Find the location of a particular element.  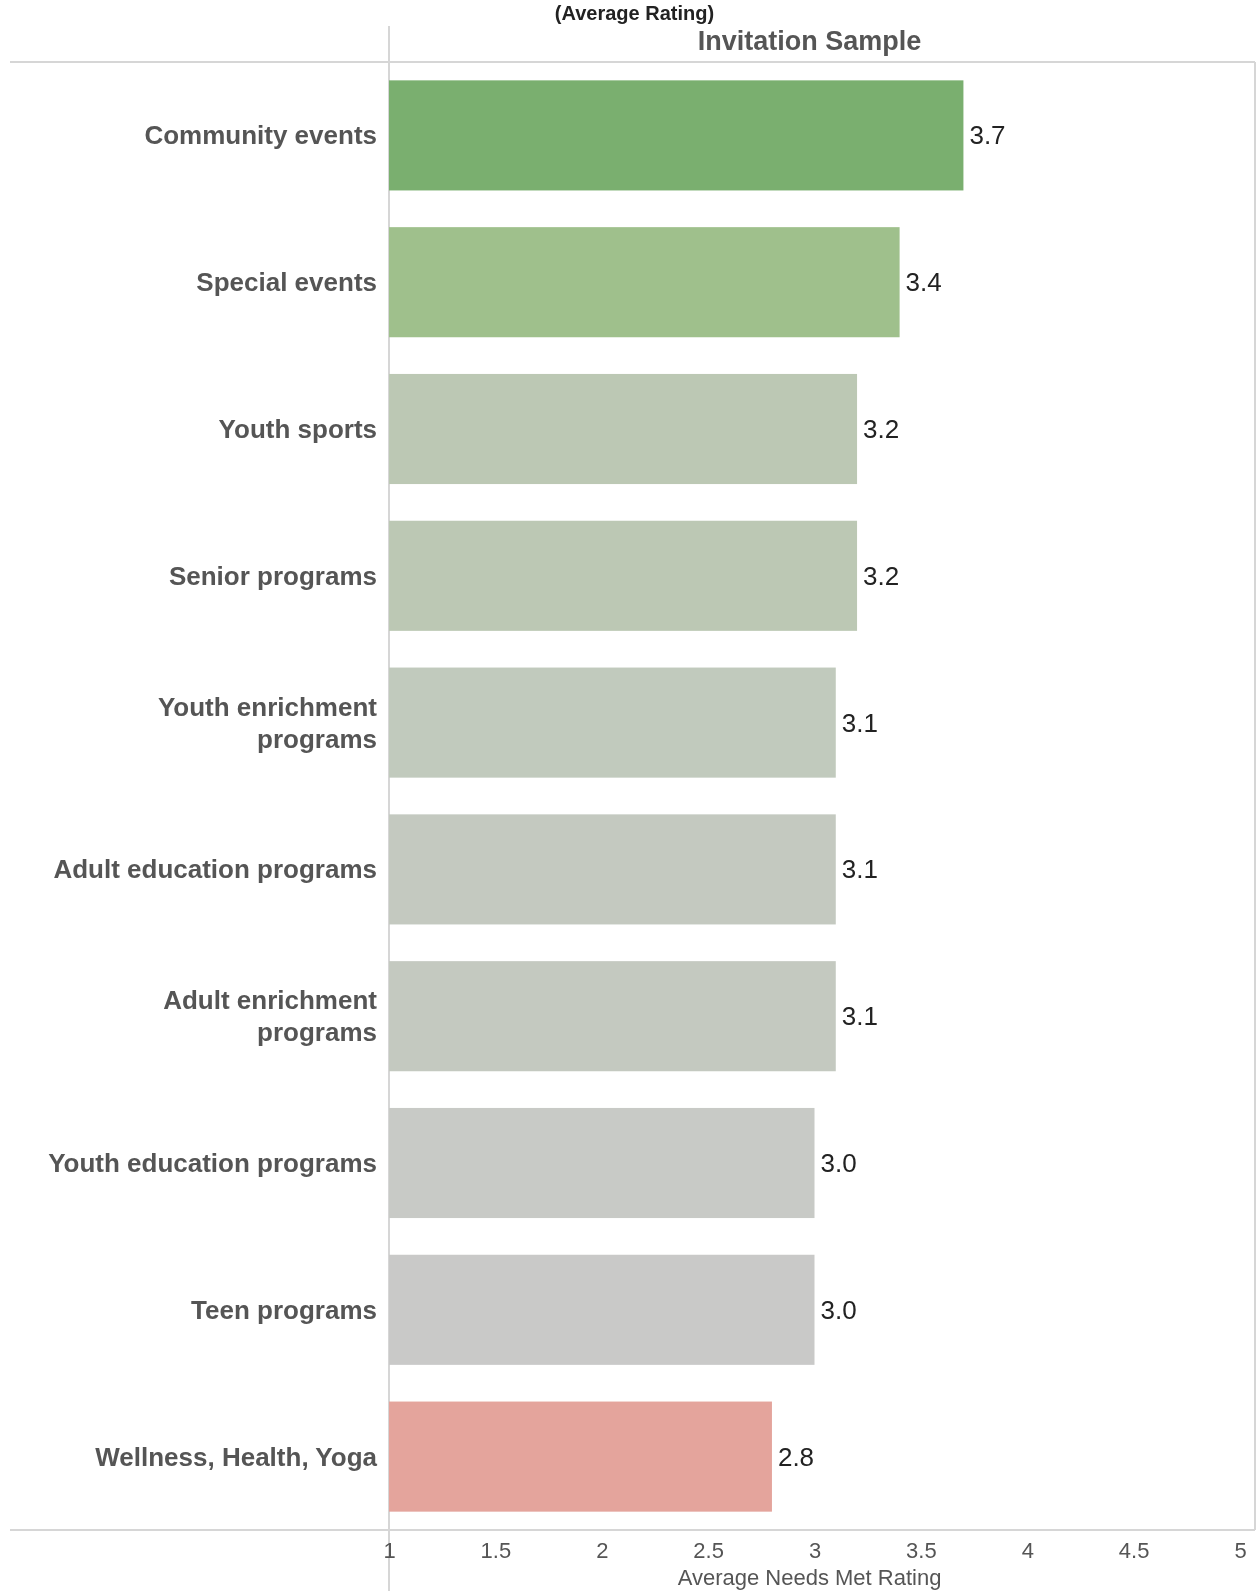

x-tick-label: 3 is located at coordinates (815, 1550).